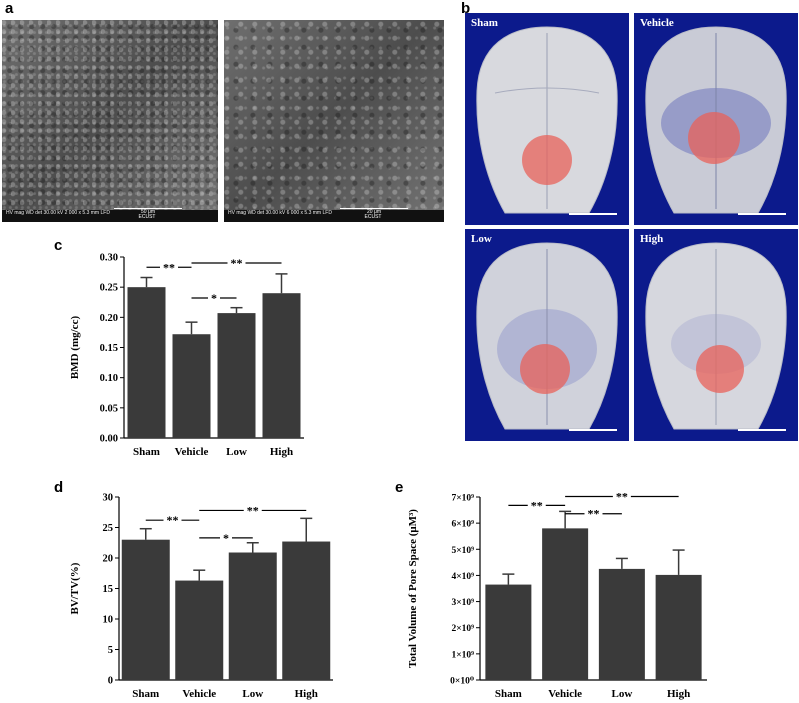  What do you see at coordinates (108, 620) in the screenshot?
I see `y-tick-label: 10` at bounding box center [108, 620].